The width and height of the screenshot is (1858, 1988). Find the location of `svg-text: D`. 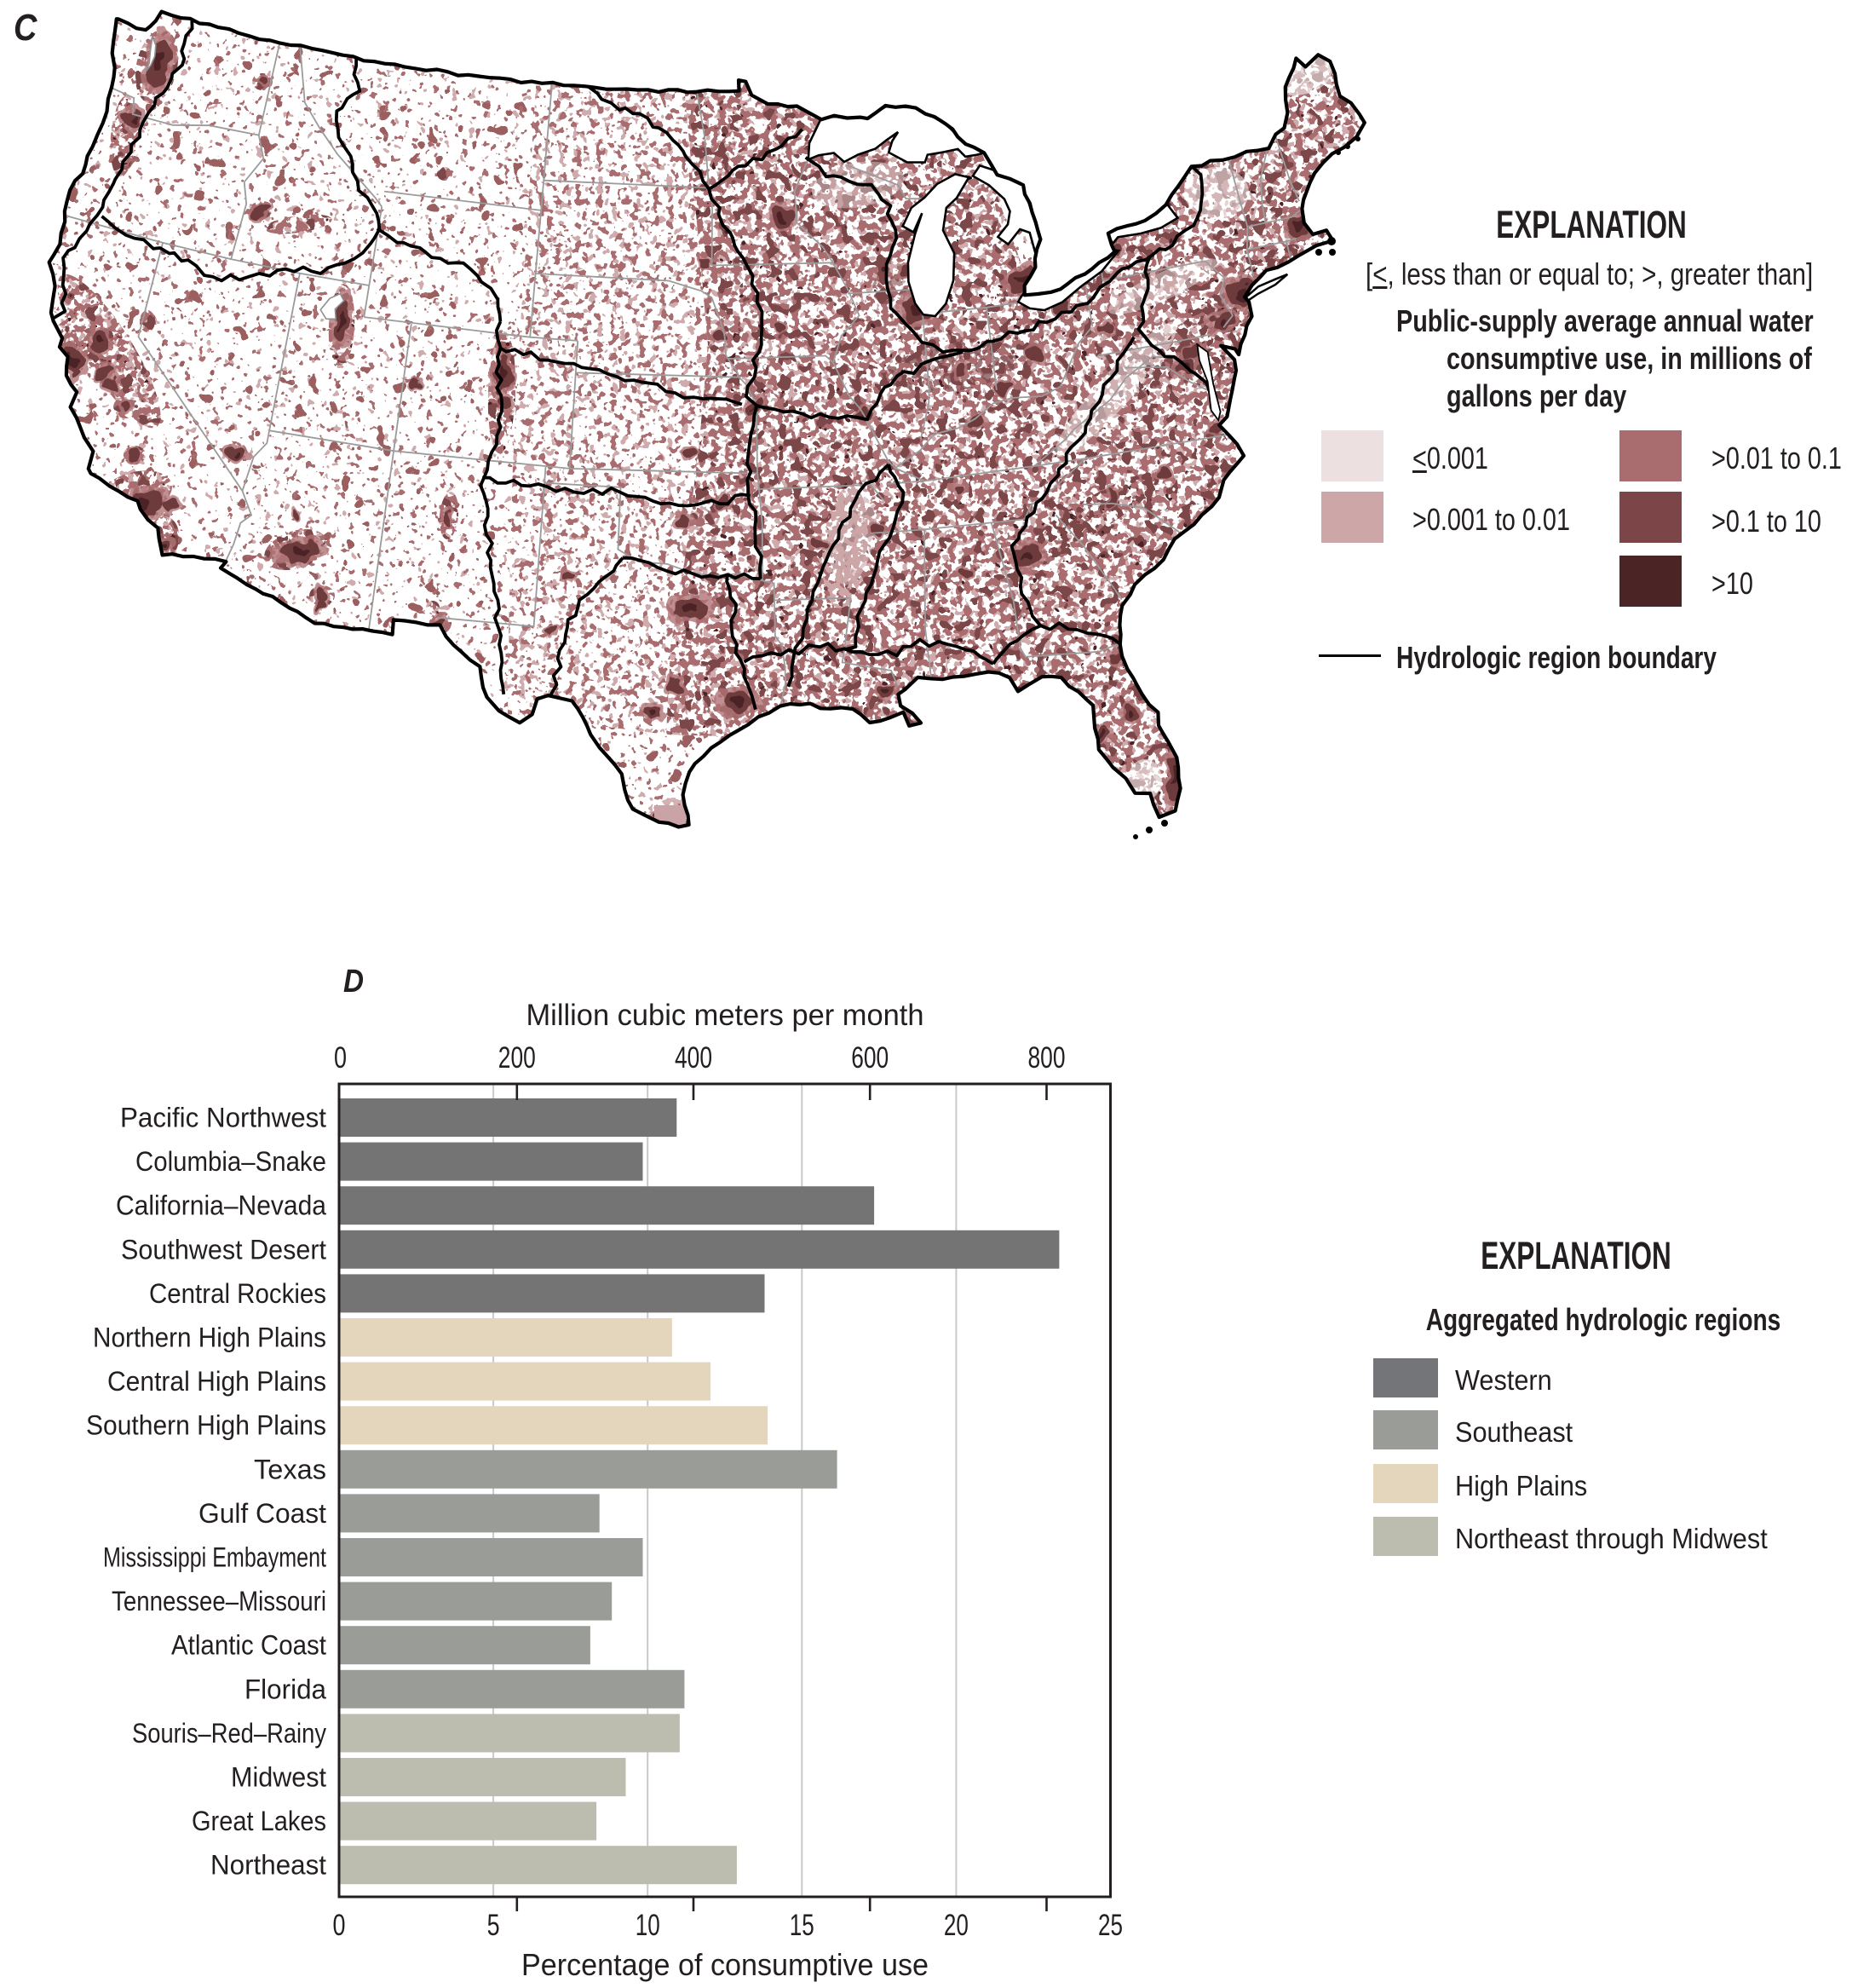

svg-text: D is located at coordinates (353, 982).